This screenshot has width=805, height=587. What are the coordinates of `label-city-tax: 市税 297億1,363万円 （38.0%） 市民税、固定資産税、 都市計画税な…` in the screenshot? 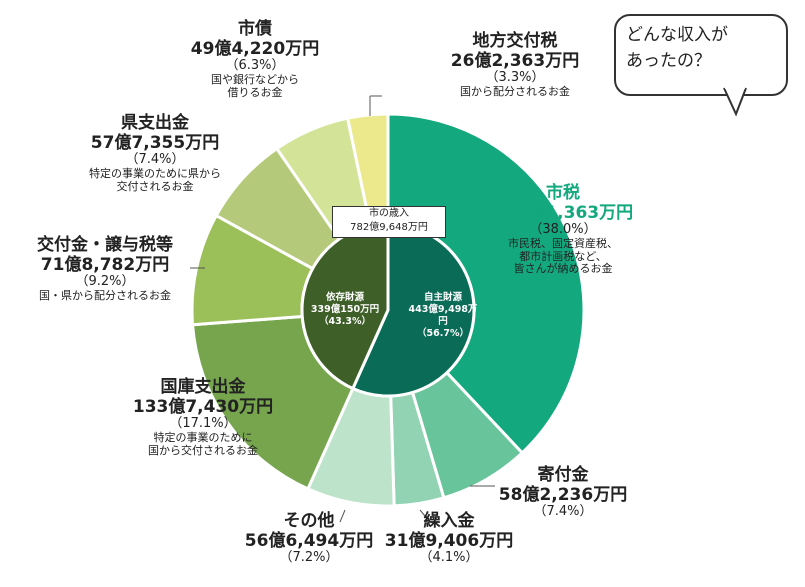 It's located at (563, 229).